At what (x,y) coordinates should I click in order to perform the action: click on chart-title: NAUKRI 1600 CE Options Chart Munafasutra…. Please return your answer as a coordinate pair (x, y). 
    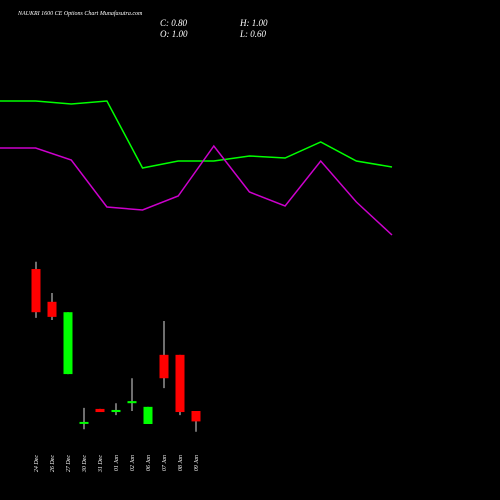
    Looking at the image, I should click on (80, 13).